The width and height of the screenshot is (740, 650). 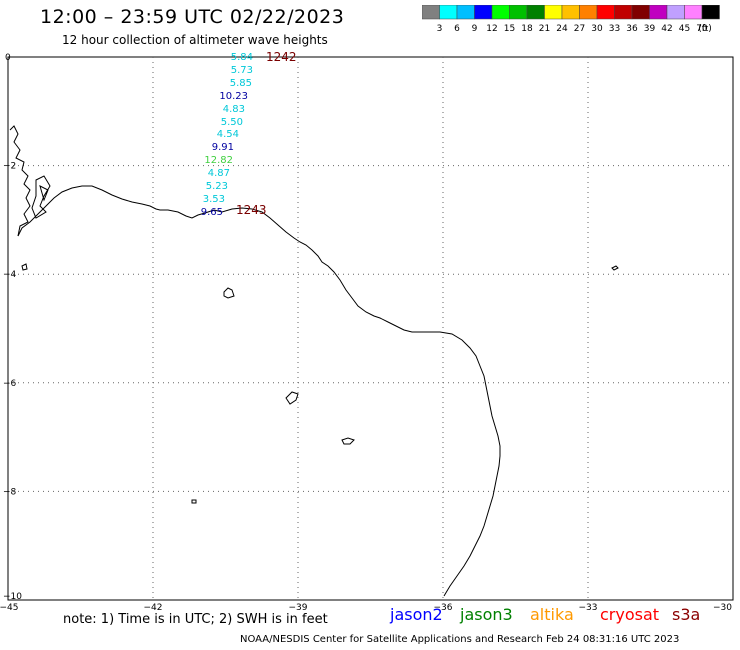 I want to click on colorbar-label: 27, so click(x=579, y=29).